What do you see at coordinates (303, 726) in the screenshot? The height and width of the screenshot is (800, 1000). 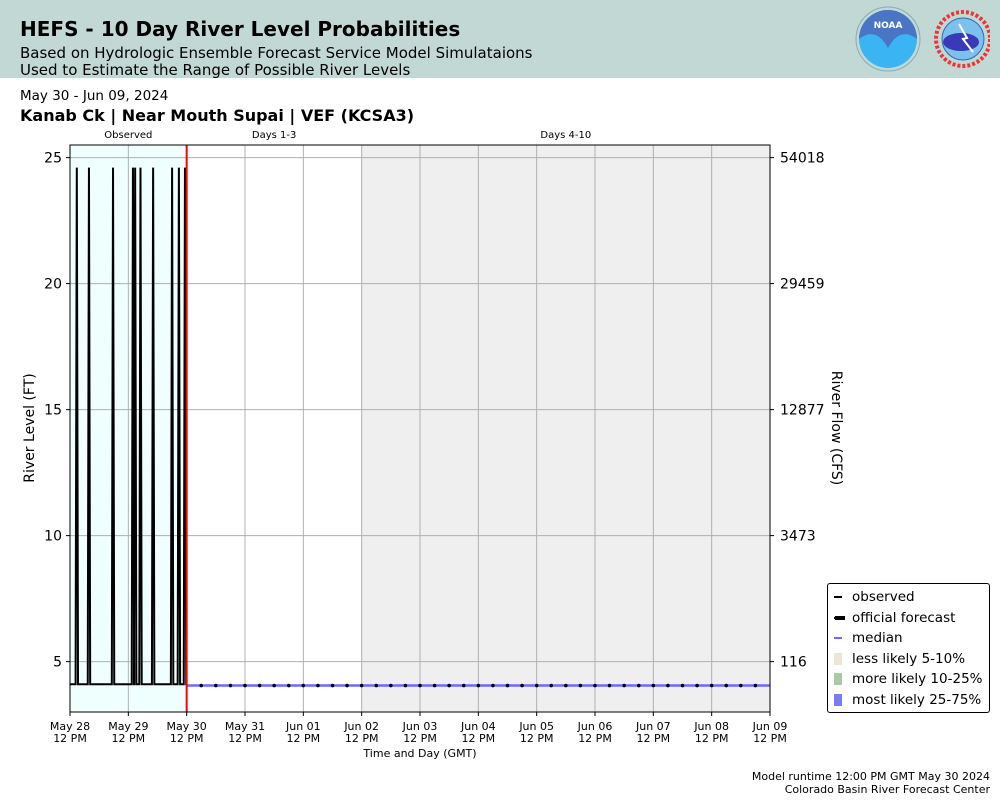 I see `x-tick-label: Jun 01` at bounding box center [303, 726].